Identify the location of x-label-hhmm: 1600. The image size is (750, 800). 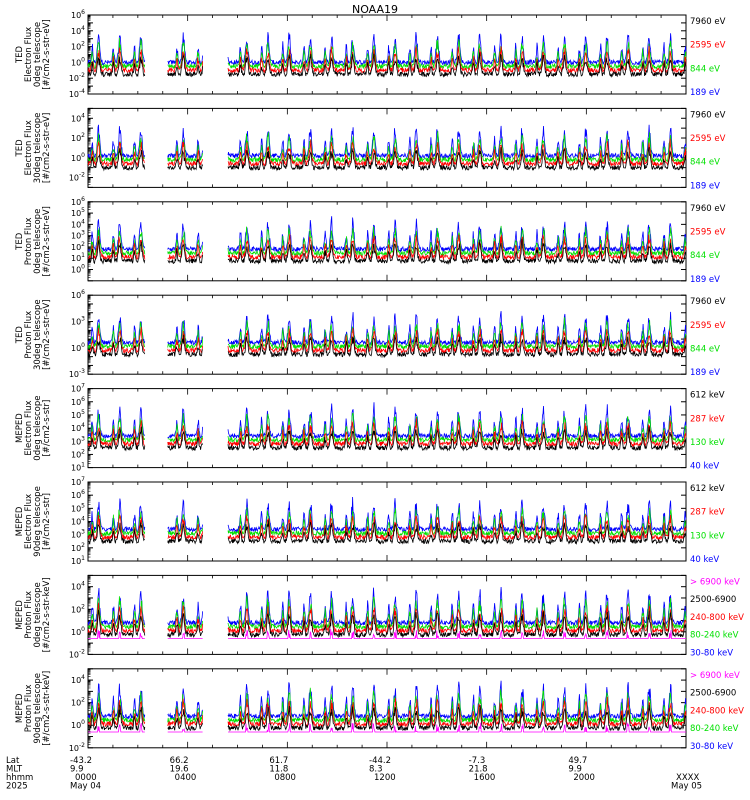
(485, 778).